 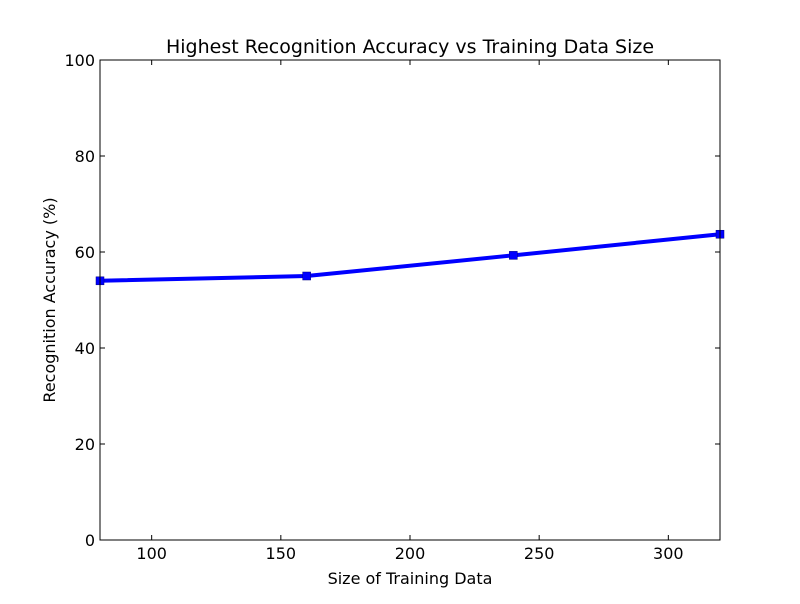 I want to click on x-axis-label: Size of Training Data, so click(x=410, y=578).